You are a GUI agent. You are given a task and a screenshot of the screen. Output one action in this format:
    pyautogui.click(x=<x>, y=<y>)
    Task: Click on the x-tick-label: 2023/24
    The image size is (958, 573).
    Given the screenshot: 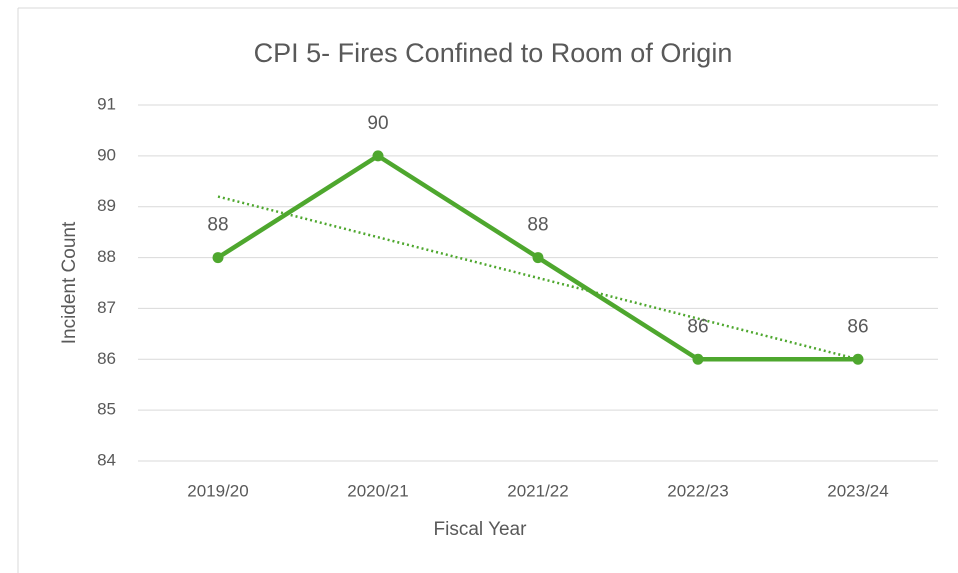 What is the action you would take?
    pyautogui.click(x=857, y=490)
    